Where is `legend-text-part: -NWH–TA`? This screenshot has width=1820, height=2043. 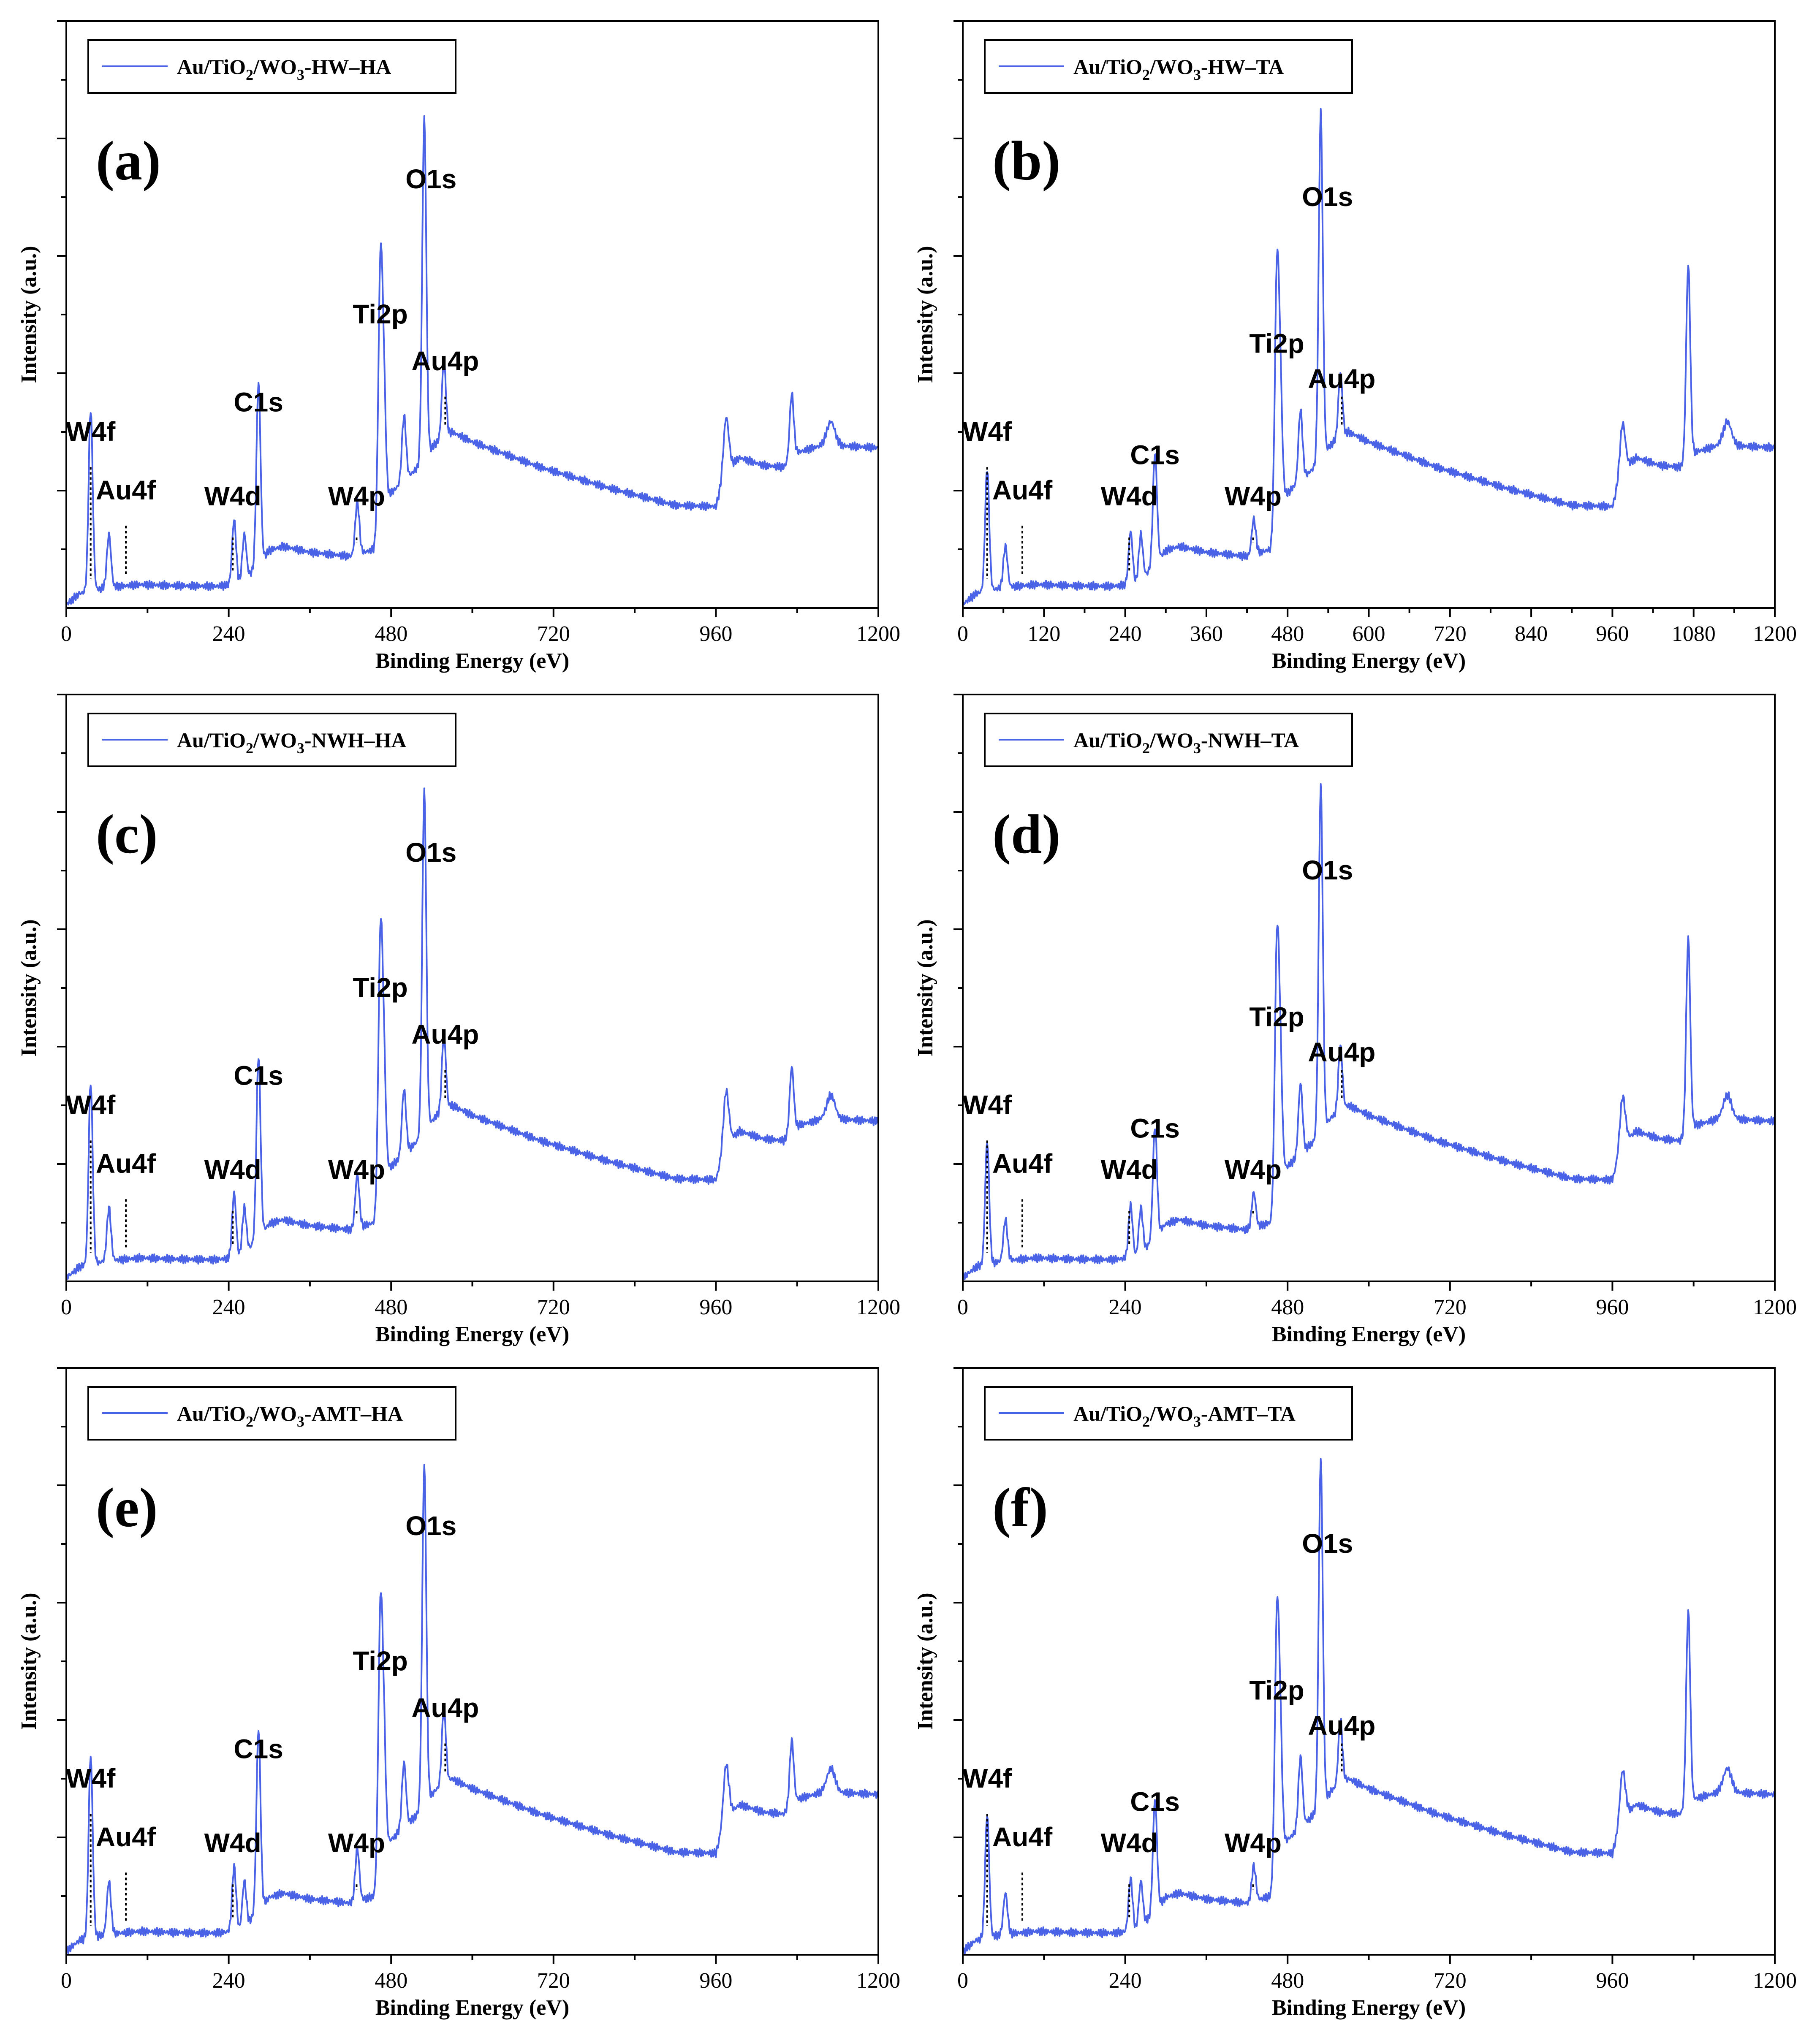
legend-text-part: -NWH–TA is located at coordinates (1250, 740).